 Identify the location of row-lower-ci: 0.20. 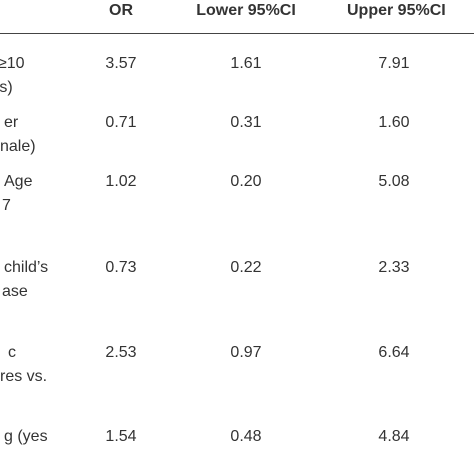
(246, 181).